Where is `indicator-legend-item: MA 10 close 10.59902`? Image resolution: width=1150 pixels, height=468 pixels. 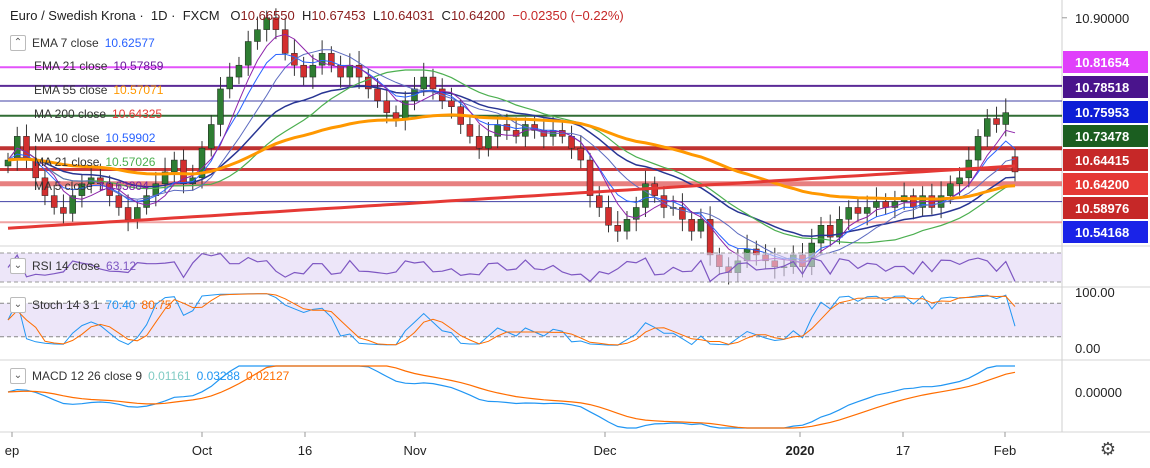
indicator-legend-item: MA 10 close 10.59902 is located at coordinates (82, 138).